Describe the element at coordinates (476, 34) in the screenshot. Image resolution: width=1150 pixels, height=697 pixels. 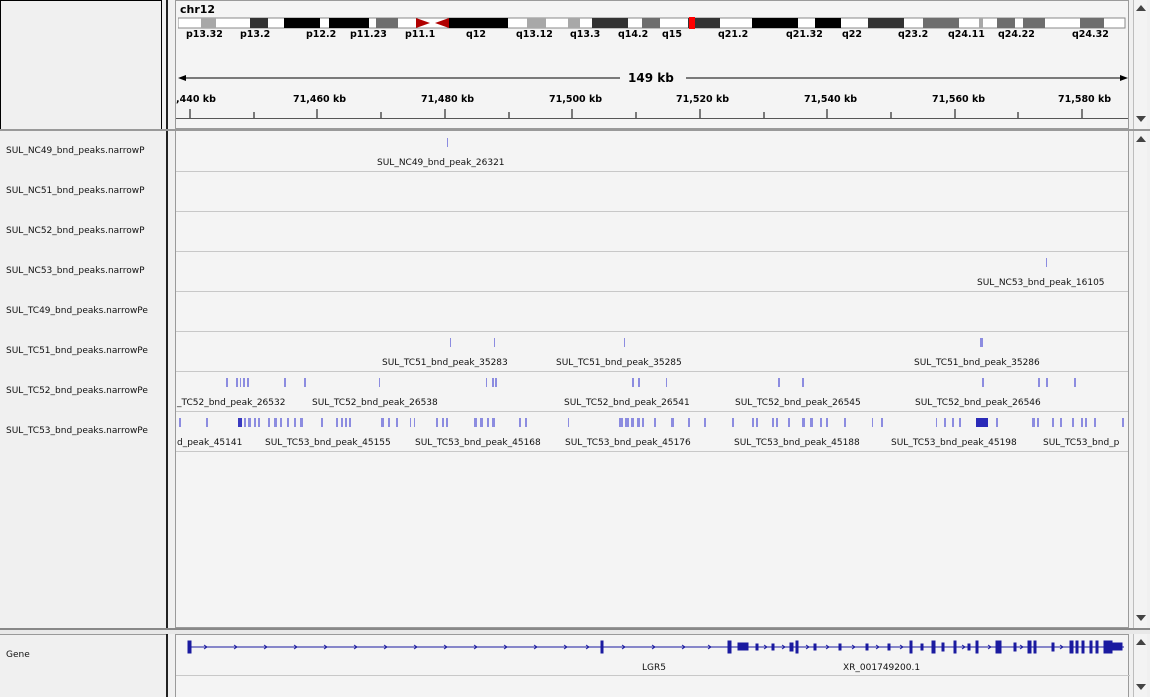
I see `cytoband-label: q12` at that location.